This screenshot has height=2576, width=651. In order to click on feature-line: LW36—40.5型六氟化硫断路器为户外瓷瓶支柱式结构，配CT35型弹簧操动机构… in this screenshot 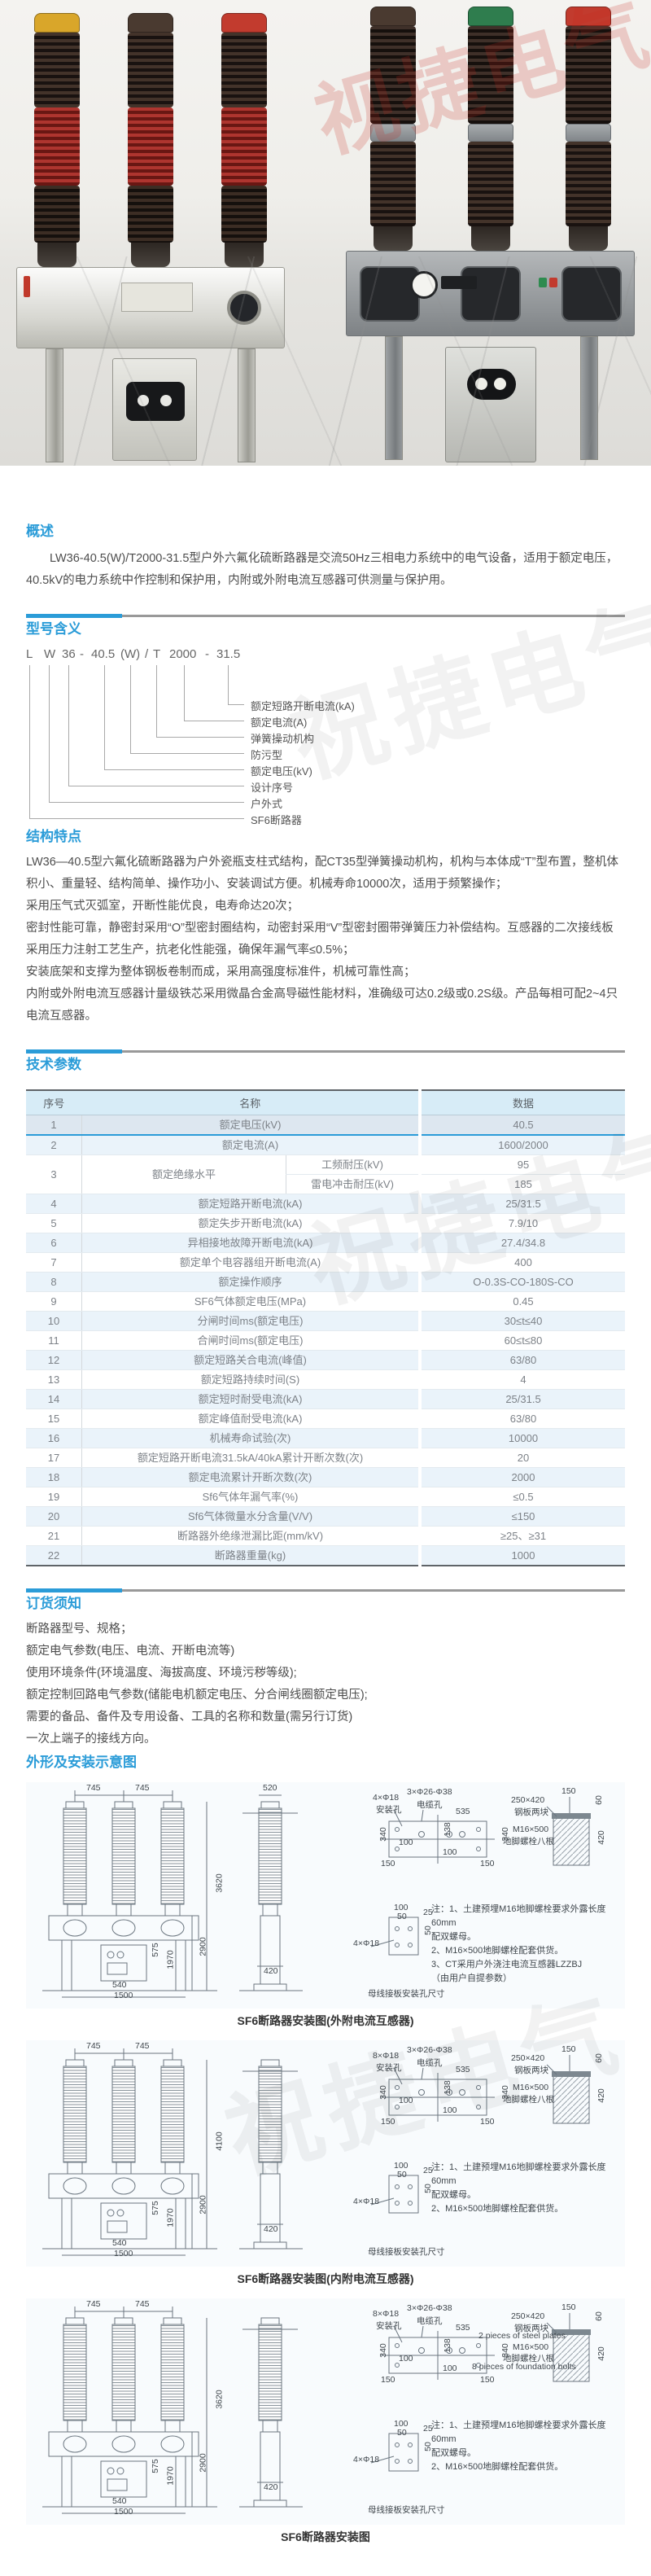, I will do `click(322, 873)`.